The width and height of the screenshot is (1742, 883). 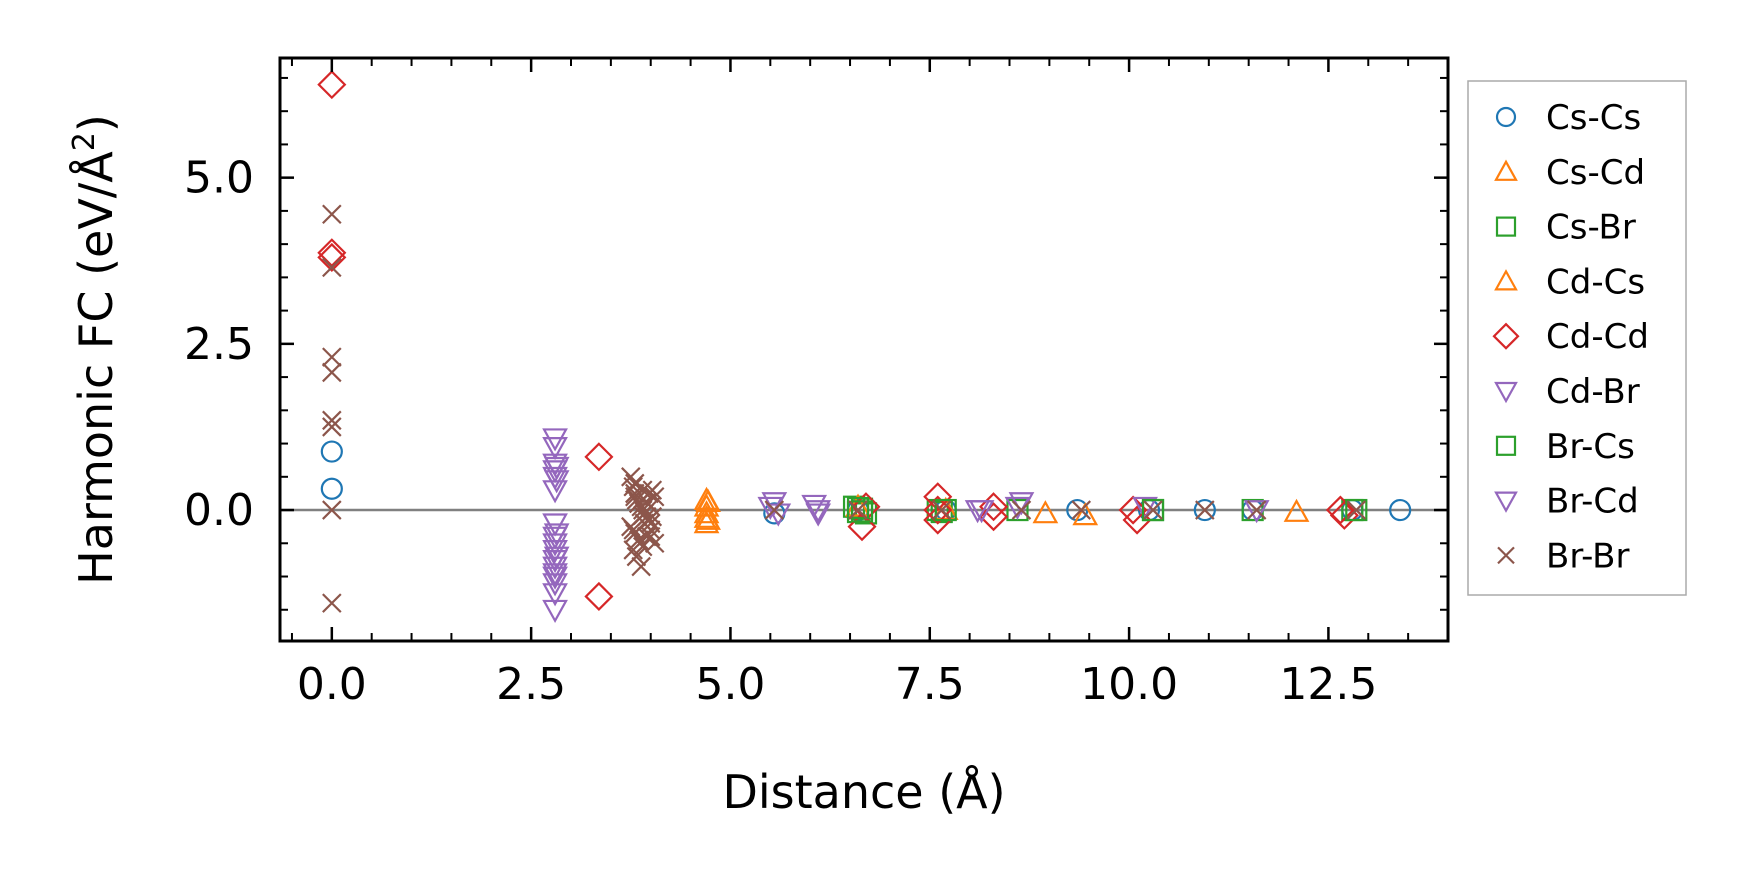 What do you see at coordinates (1597, 337) in the screenshot?
I see `legend-label: Cd-Cd` at bounding box center [1597, 337].